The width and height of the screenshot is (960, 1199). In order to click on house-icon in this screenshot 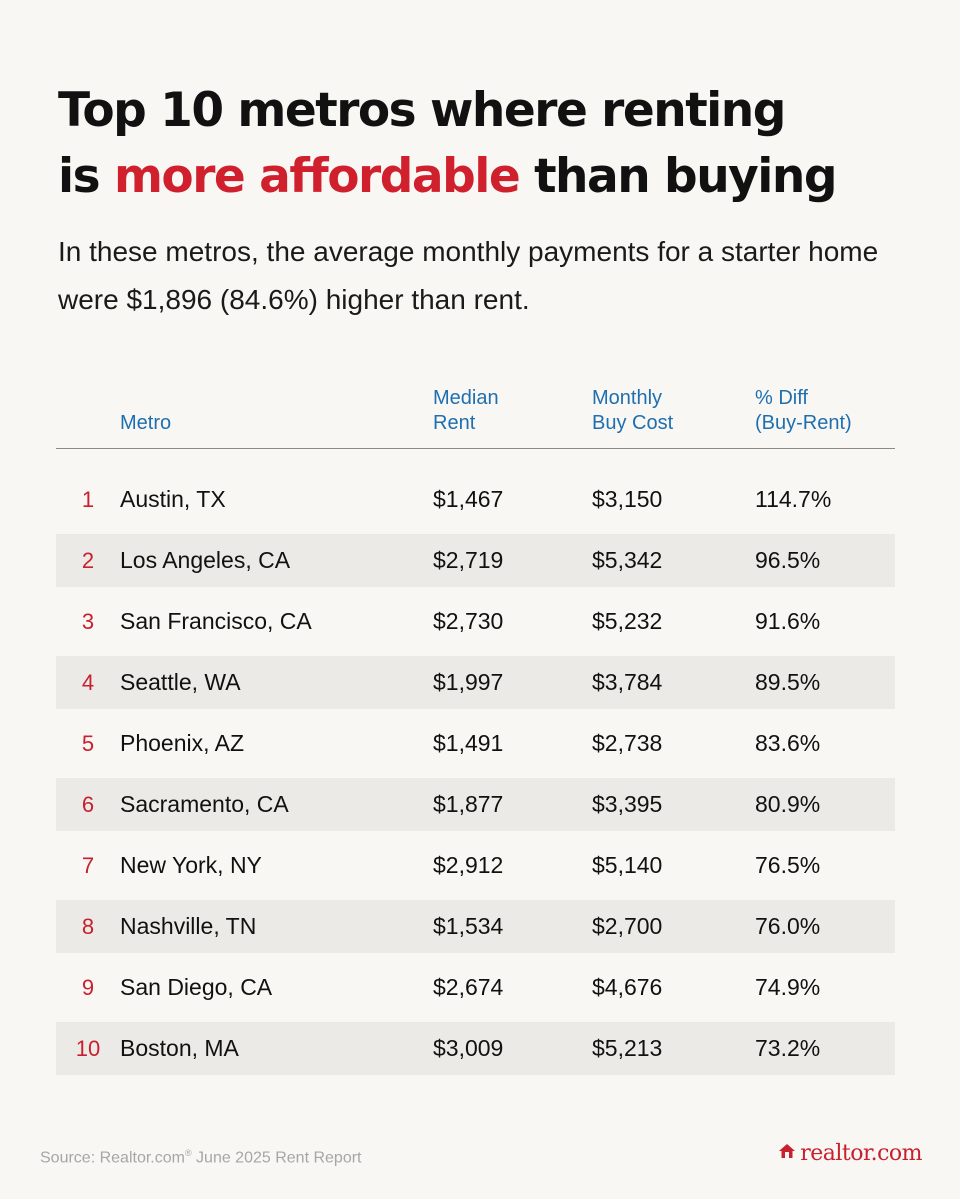, I will do `click(787, 1153)`.